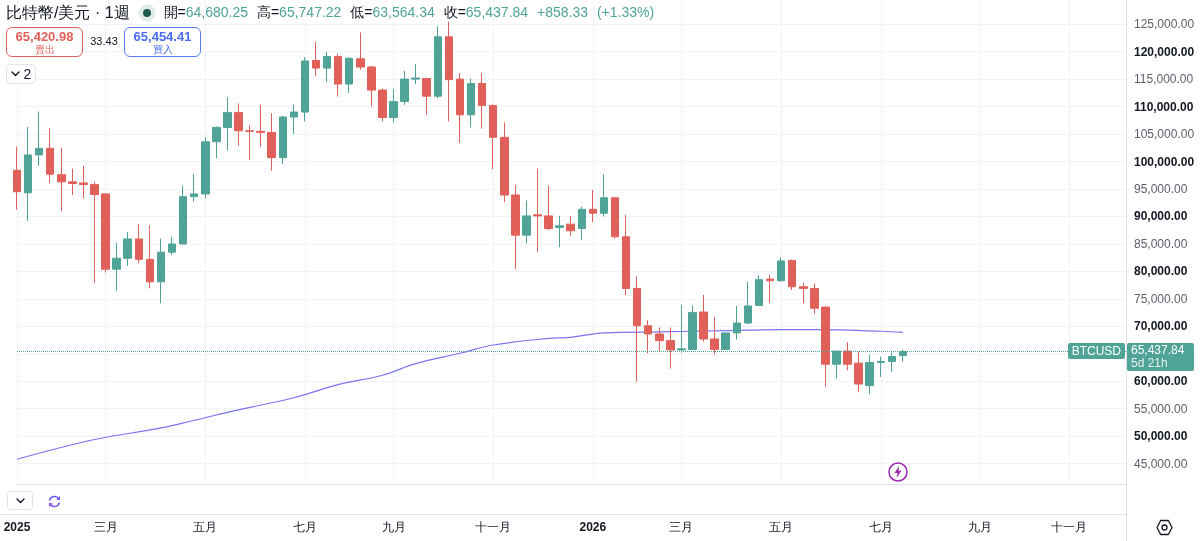 The height and width of the screenshot is (541, 1200). What do you see at coordinates (27, 74) in the screenshot?
I see `annotation: 2` at bounding box center [27, 74].